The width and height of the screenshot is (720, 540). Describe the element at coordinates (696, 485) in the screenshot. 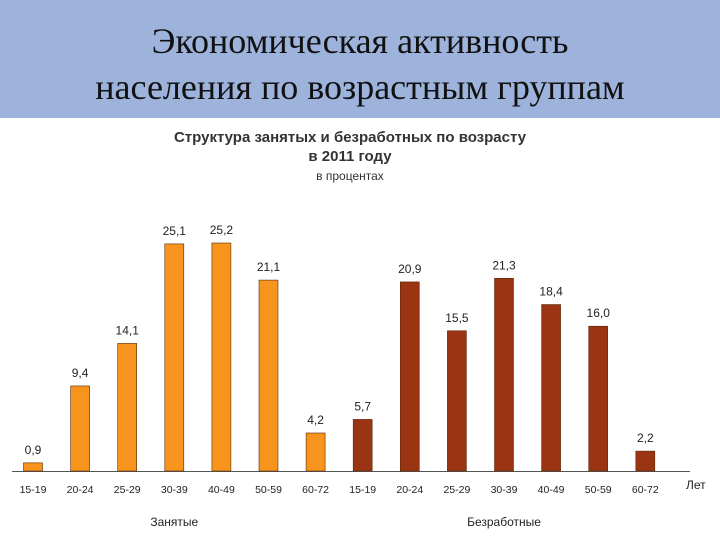

I see `x-unit-label: Лет` at that location.